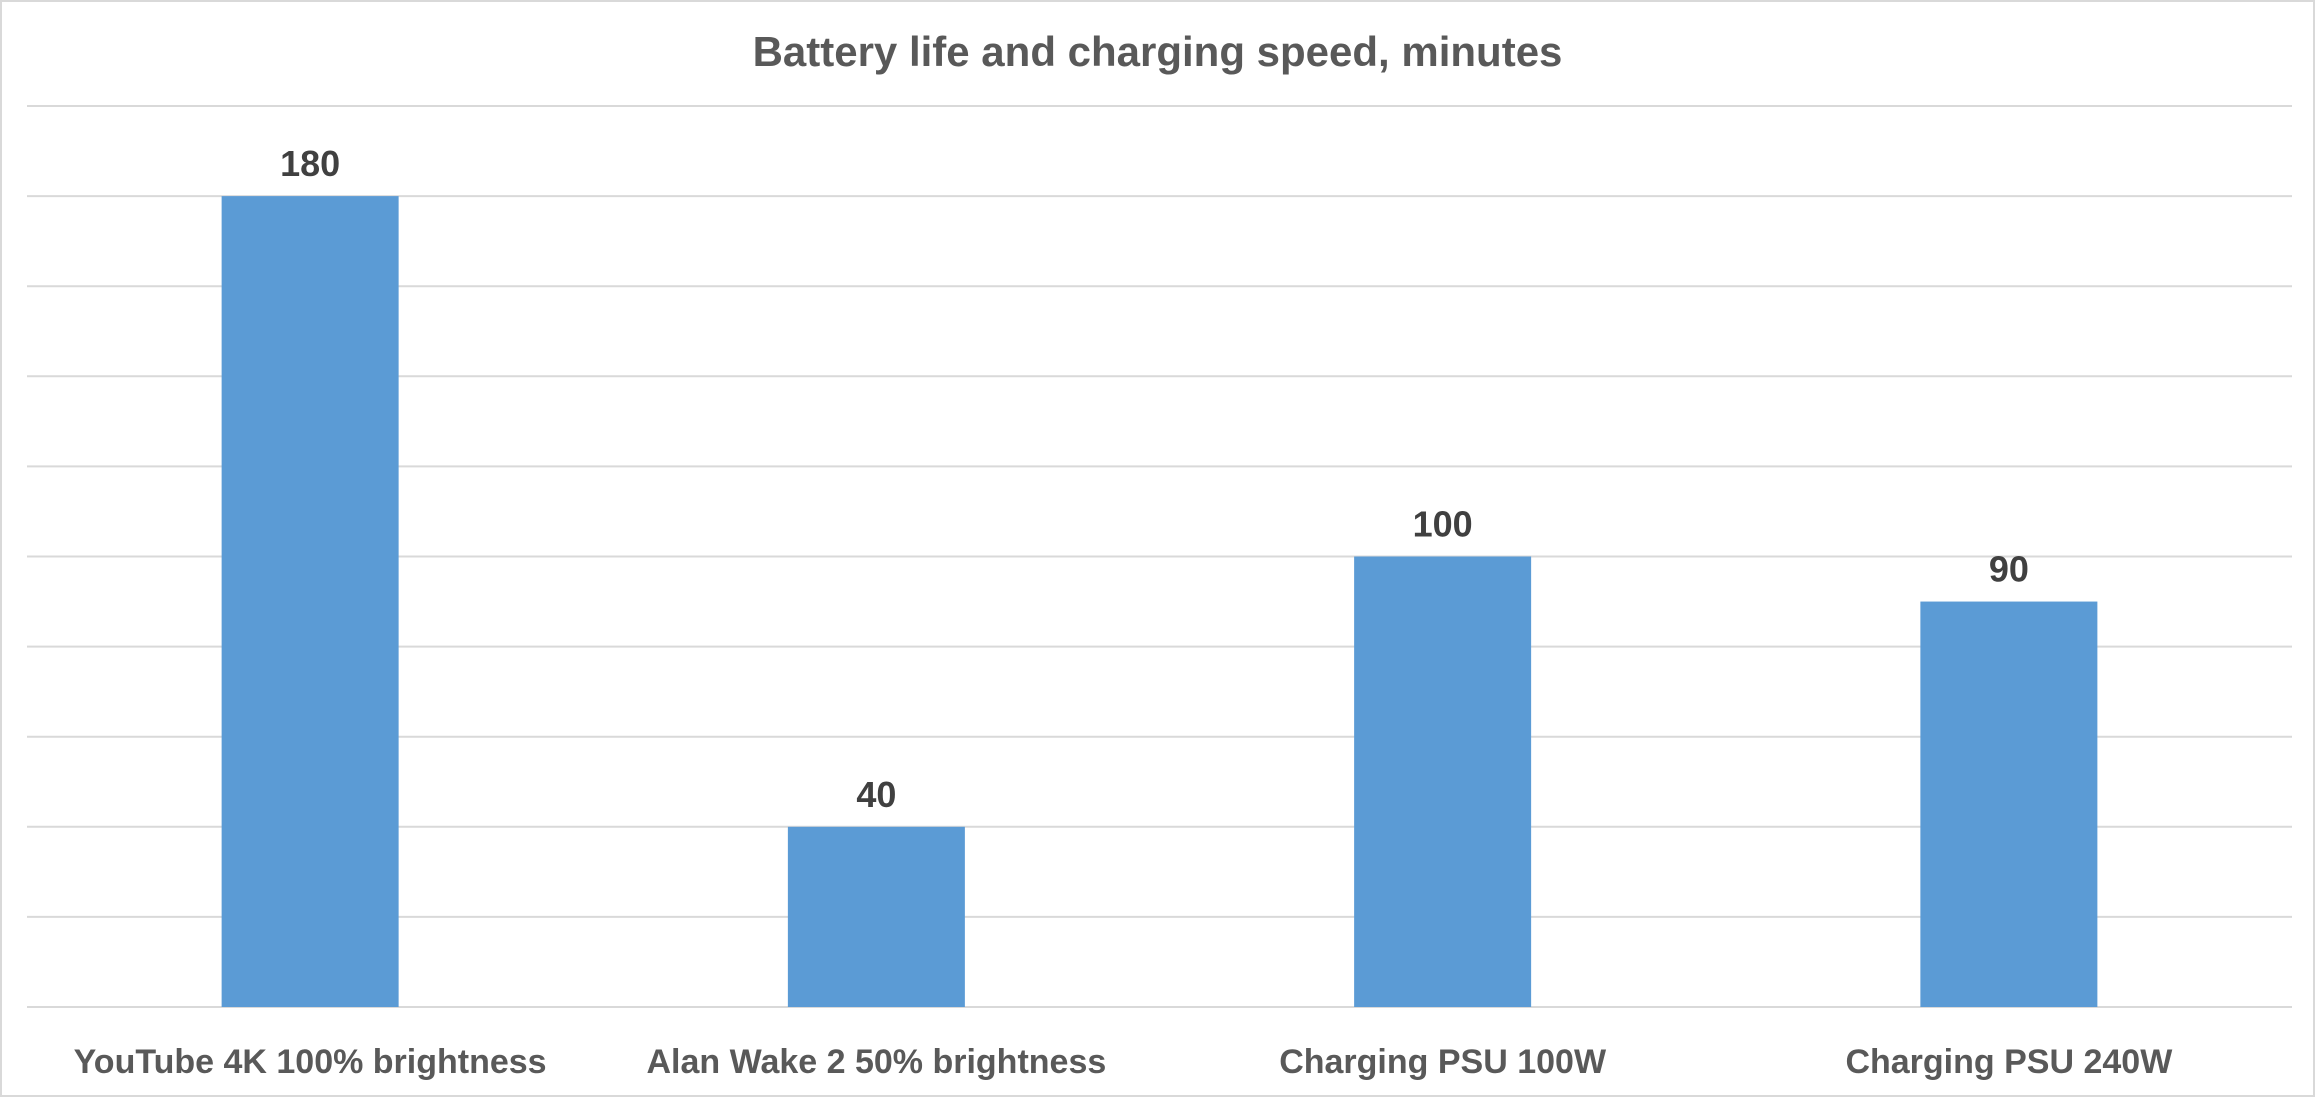  I want to click on data-label: 90, so click(2009, 569).